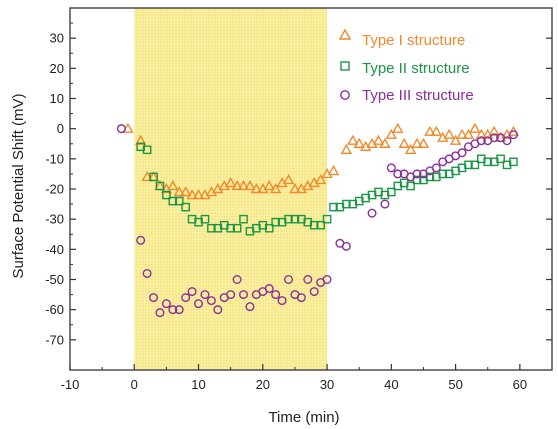  I want to click on y-tick-label: -10, so click(54, 158).